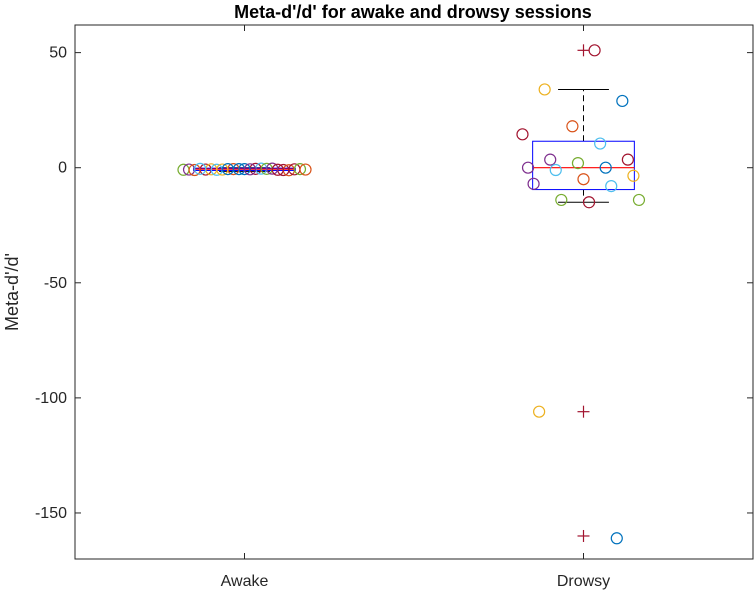 The height and width of the screenshot is (593, 755). Describe the element at coordinates (51, 398) in the screenshot. I see `y-tick-label: -100` at that location.